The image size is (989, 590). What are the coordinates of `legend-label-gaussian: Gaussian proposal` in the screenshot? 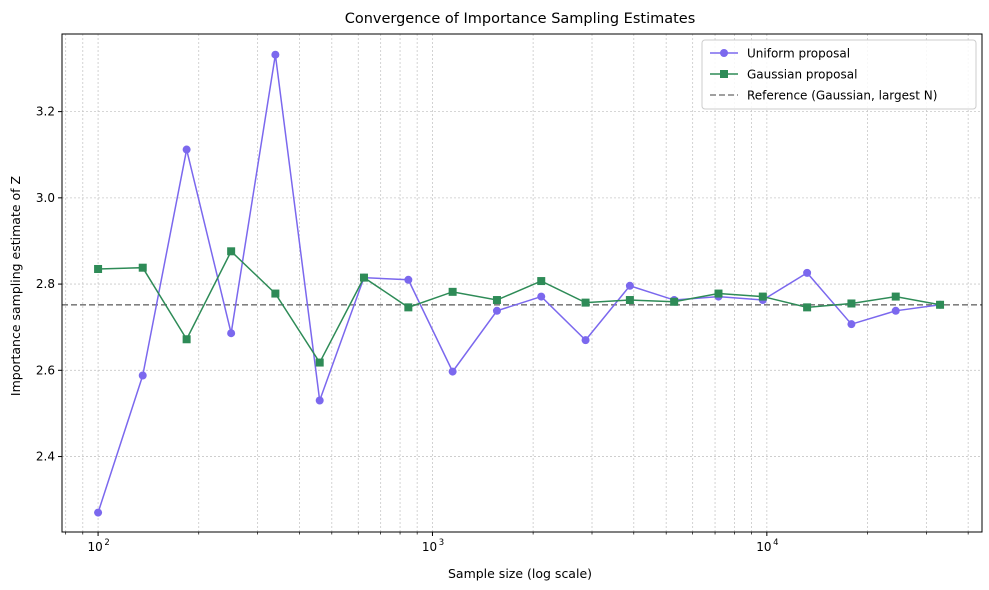 It's located at (802, 75).